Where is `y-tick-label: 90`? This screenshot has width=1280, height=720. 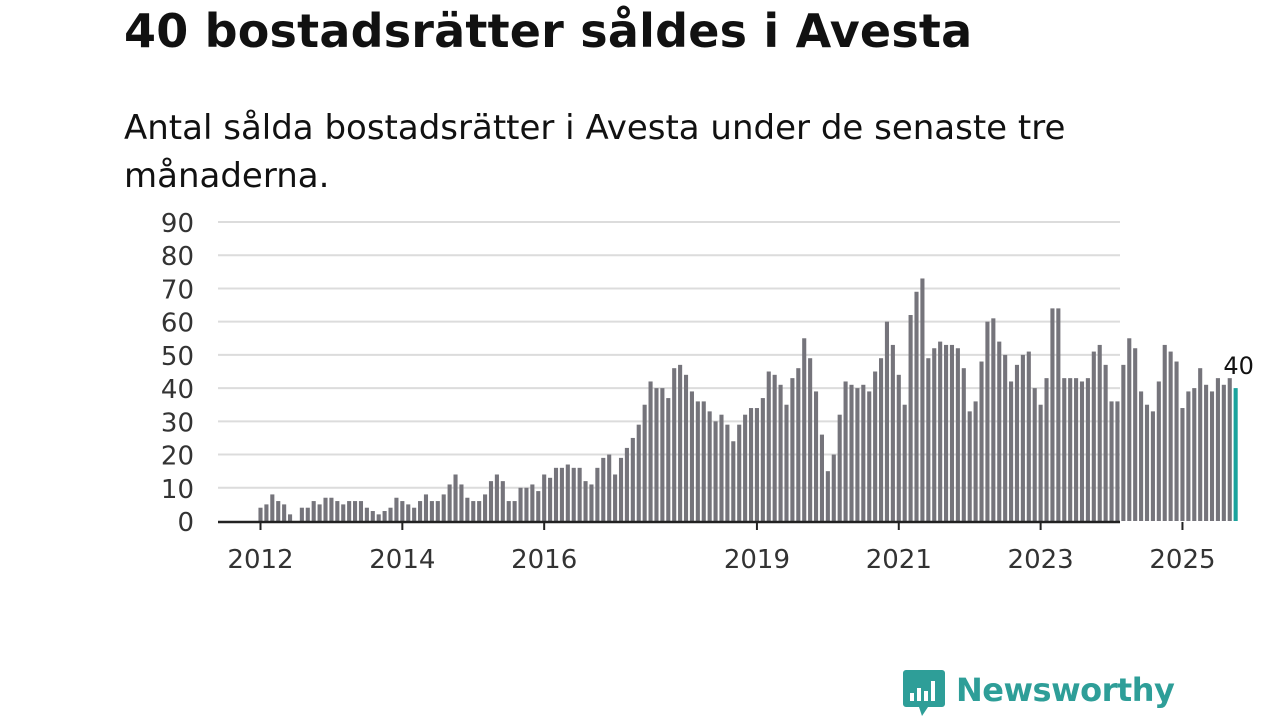 y-tick-label: 90 is located at coordinates (177, 224).